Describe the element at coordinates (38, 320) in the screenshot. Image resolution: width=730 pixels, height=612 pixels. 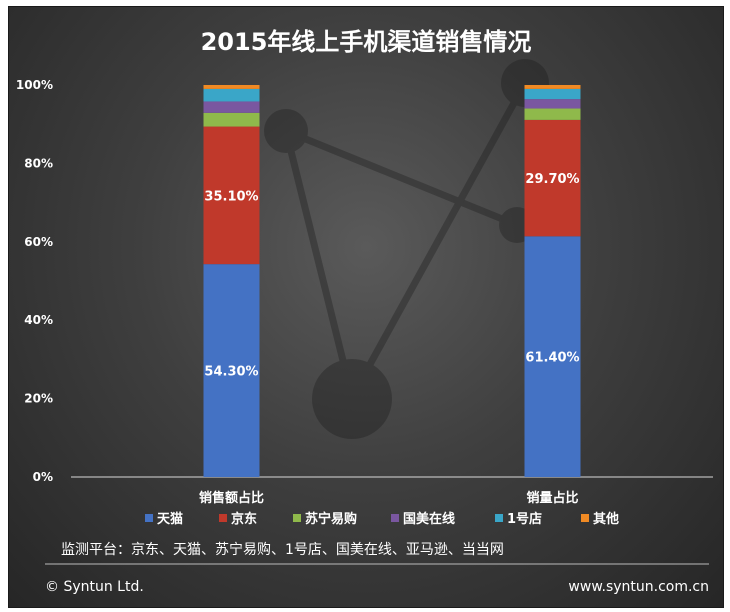
I see `y-tick-label: 40%` at that location.